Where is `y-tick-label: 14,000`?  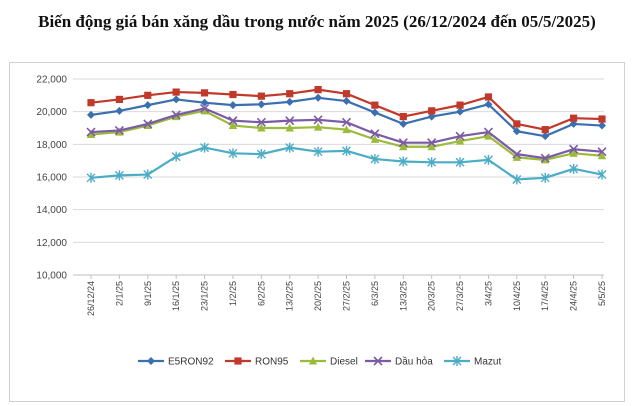 y-tick-label: 14,000 is located at coordinates (51, 210).